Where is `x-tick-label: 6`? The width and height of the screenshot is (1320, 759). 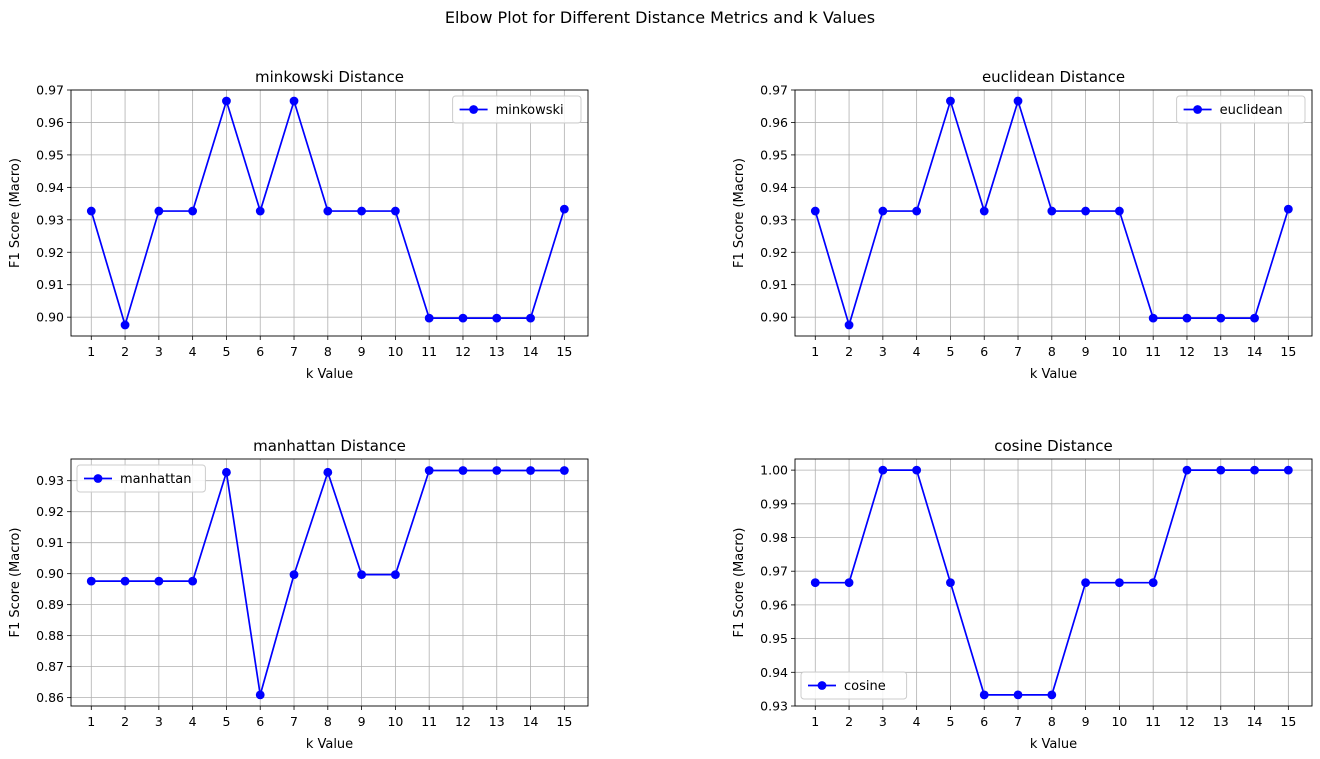
x-tick-label: 6 is located at coordinates (260, 351).